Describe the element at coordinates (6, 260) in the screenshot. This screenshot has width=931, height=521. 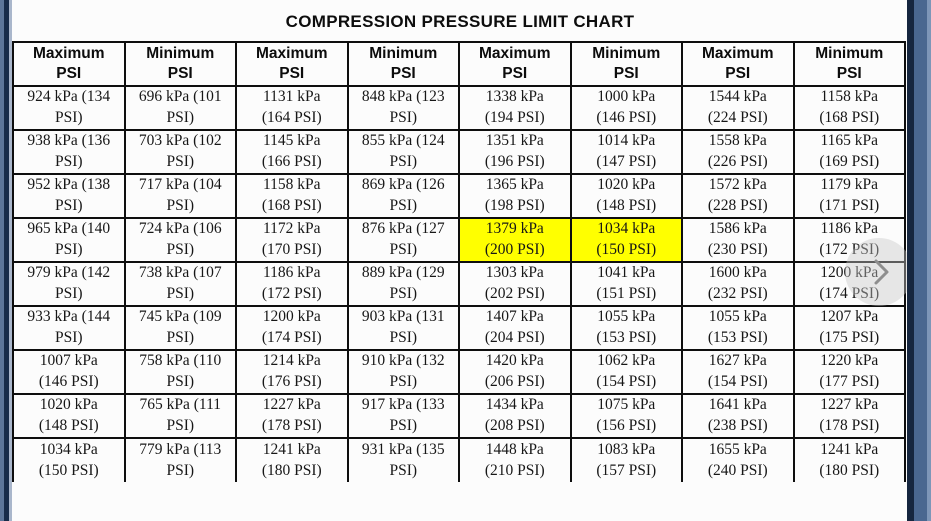
I see `window-edge-left` at that location.